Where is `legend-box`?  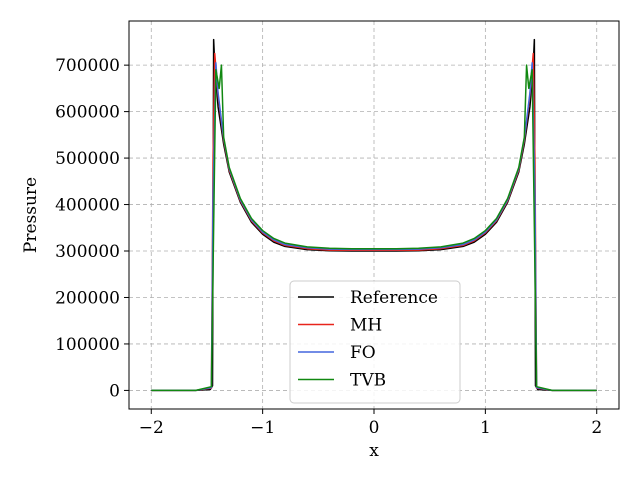 legend-box is located at coordinates (375, 342).